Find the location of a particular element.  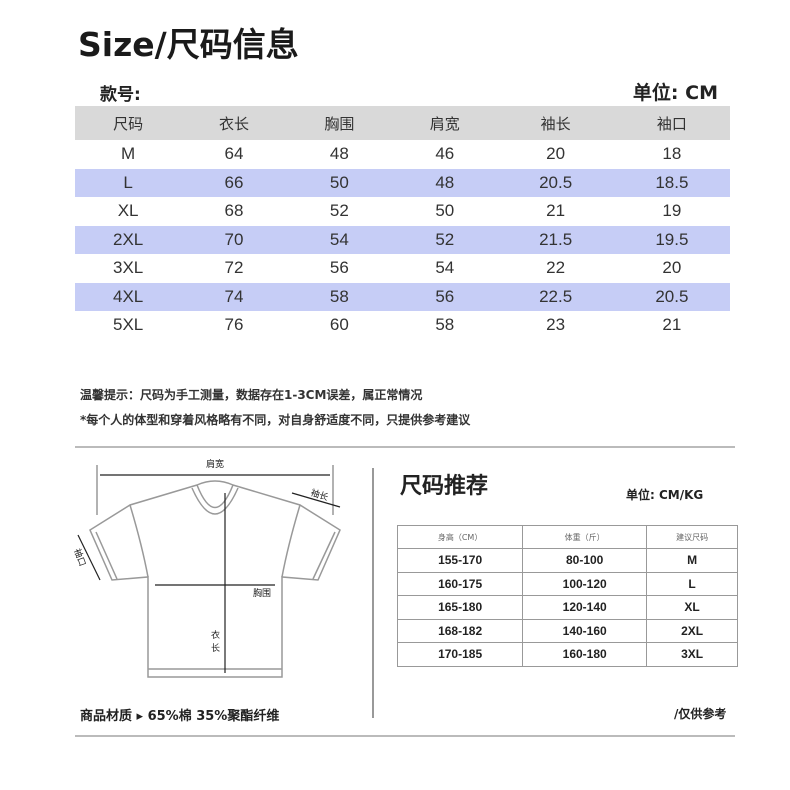

recommendation-unit: 单位: CM/KG is located at coordinates (665, 495).